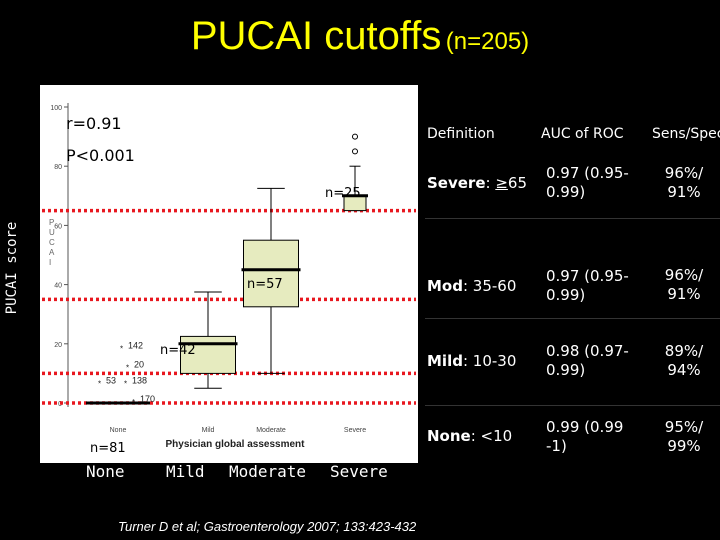  Describe the element at coordinates (489, 286) in the screenshot. I see `def-value: : 35-60` at that location.